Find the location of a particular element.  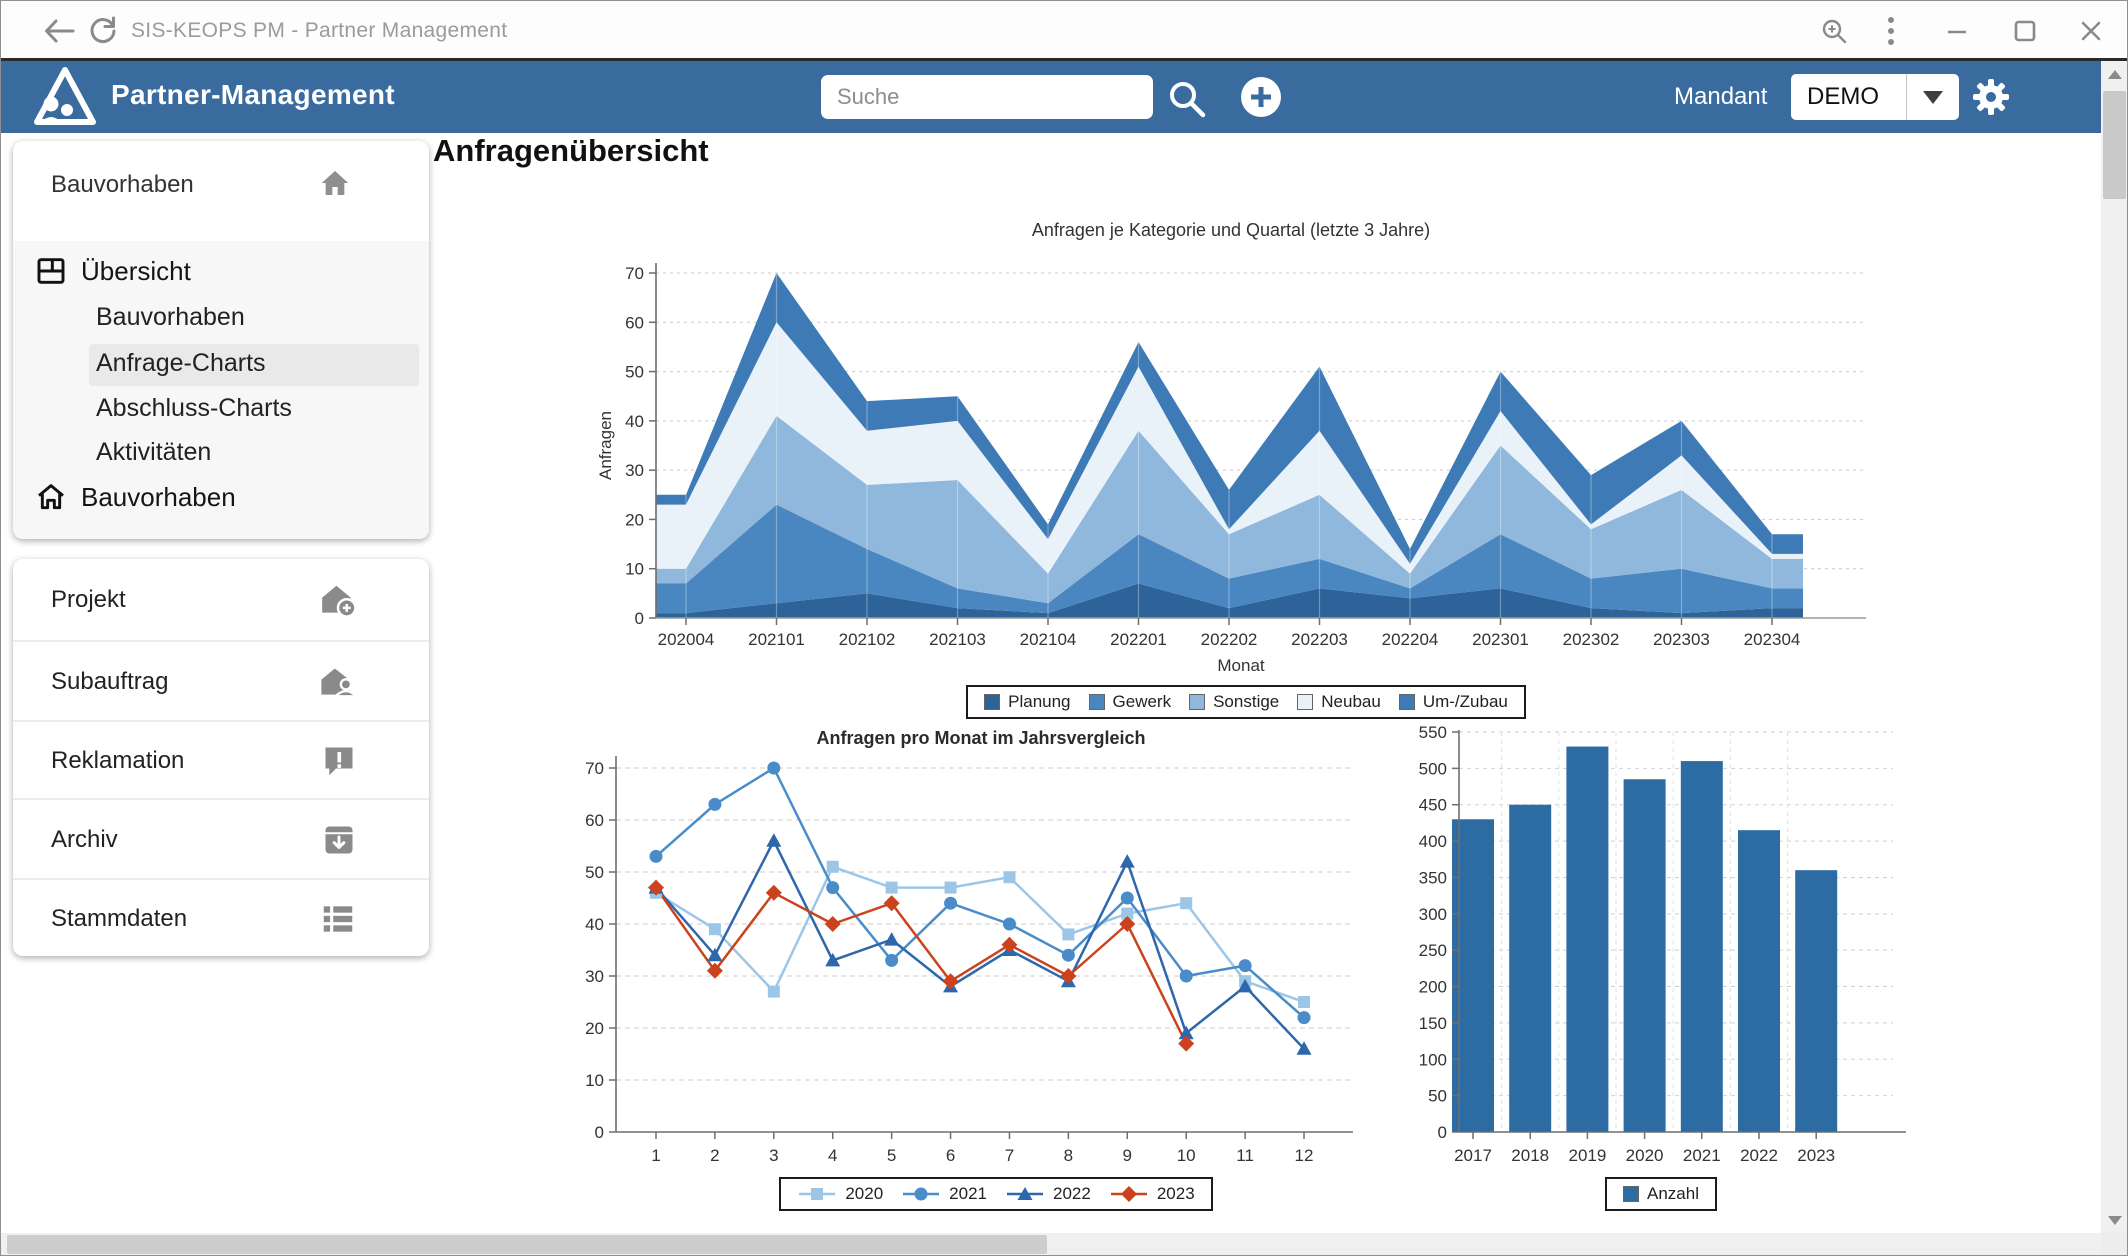

sidebar-item-subauftrag: Subauftrag is located at coordinates (221, 681).